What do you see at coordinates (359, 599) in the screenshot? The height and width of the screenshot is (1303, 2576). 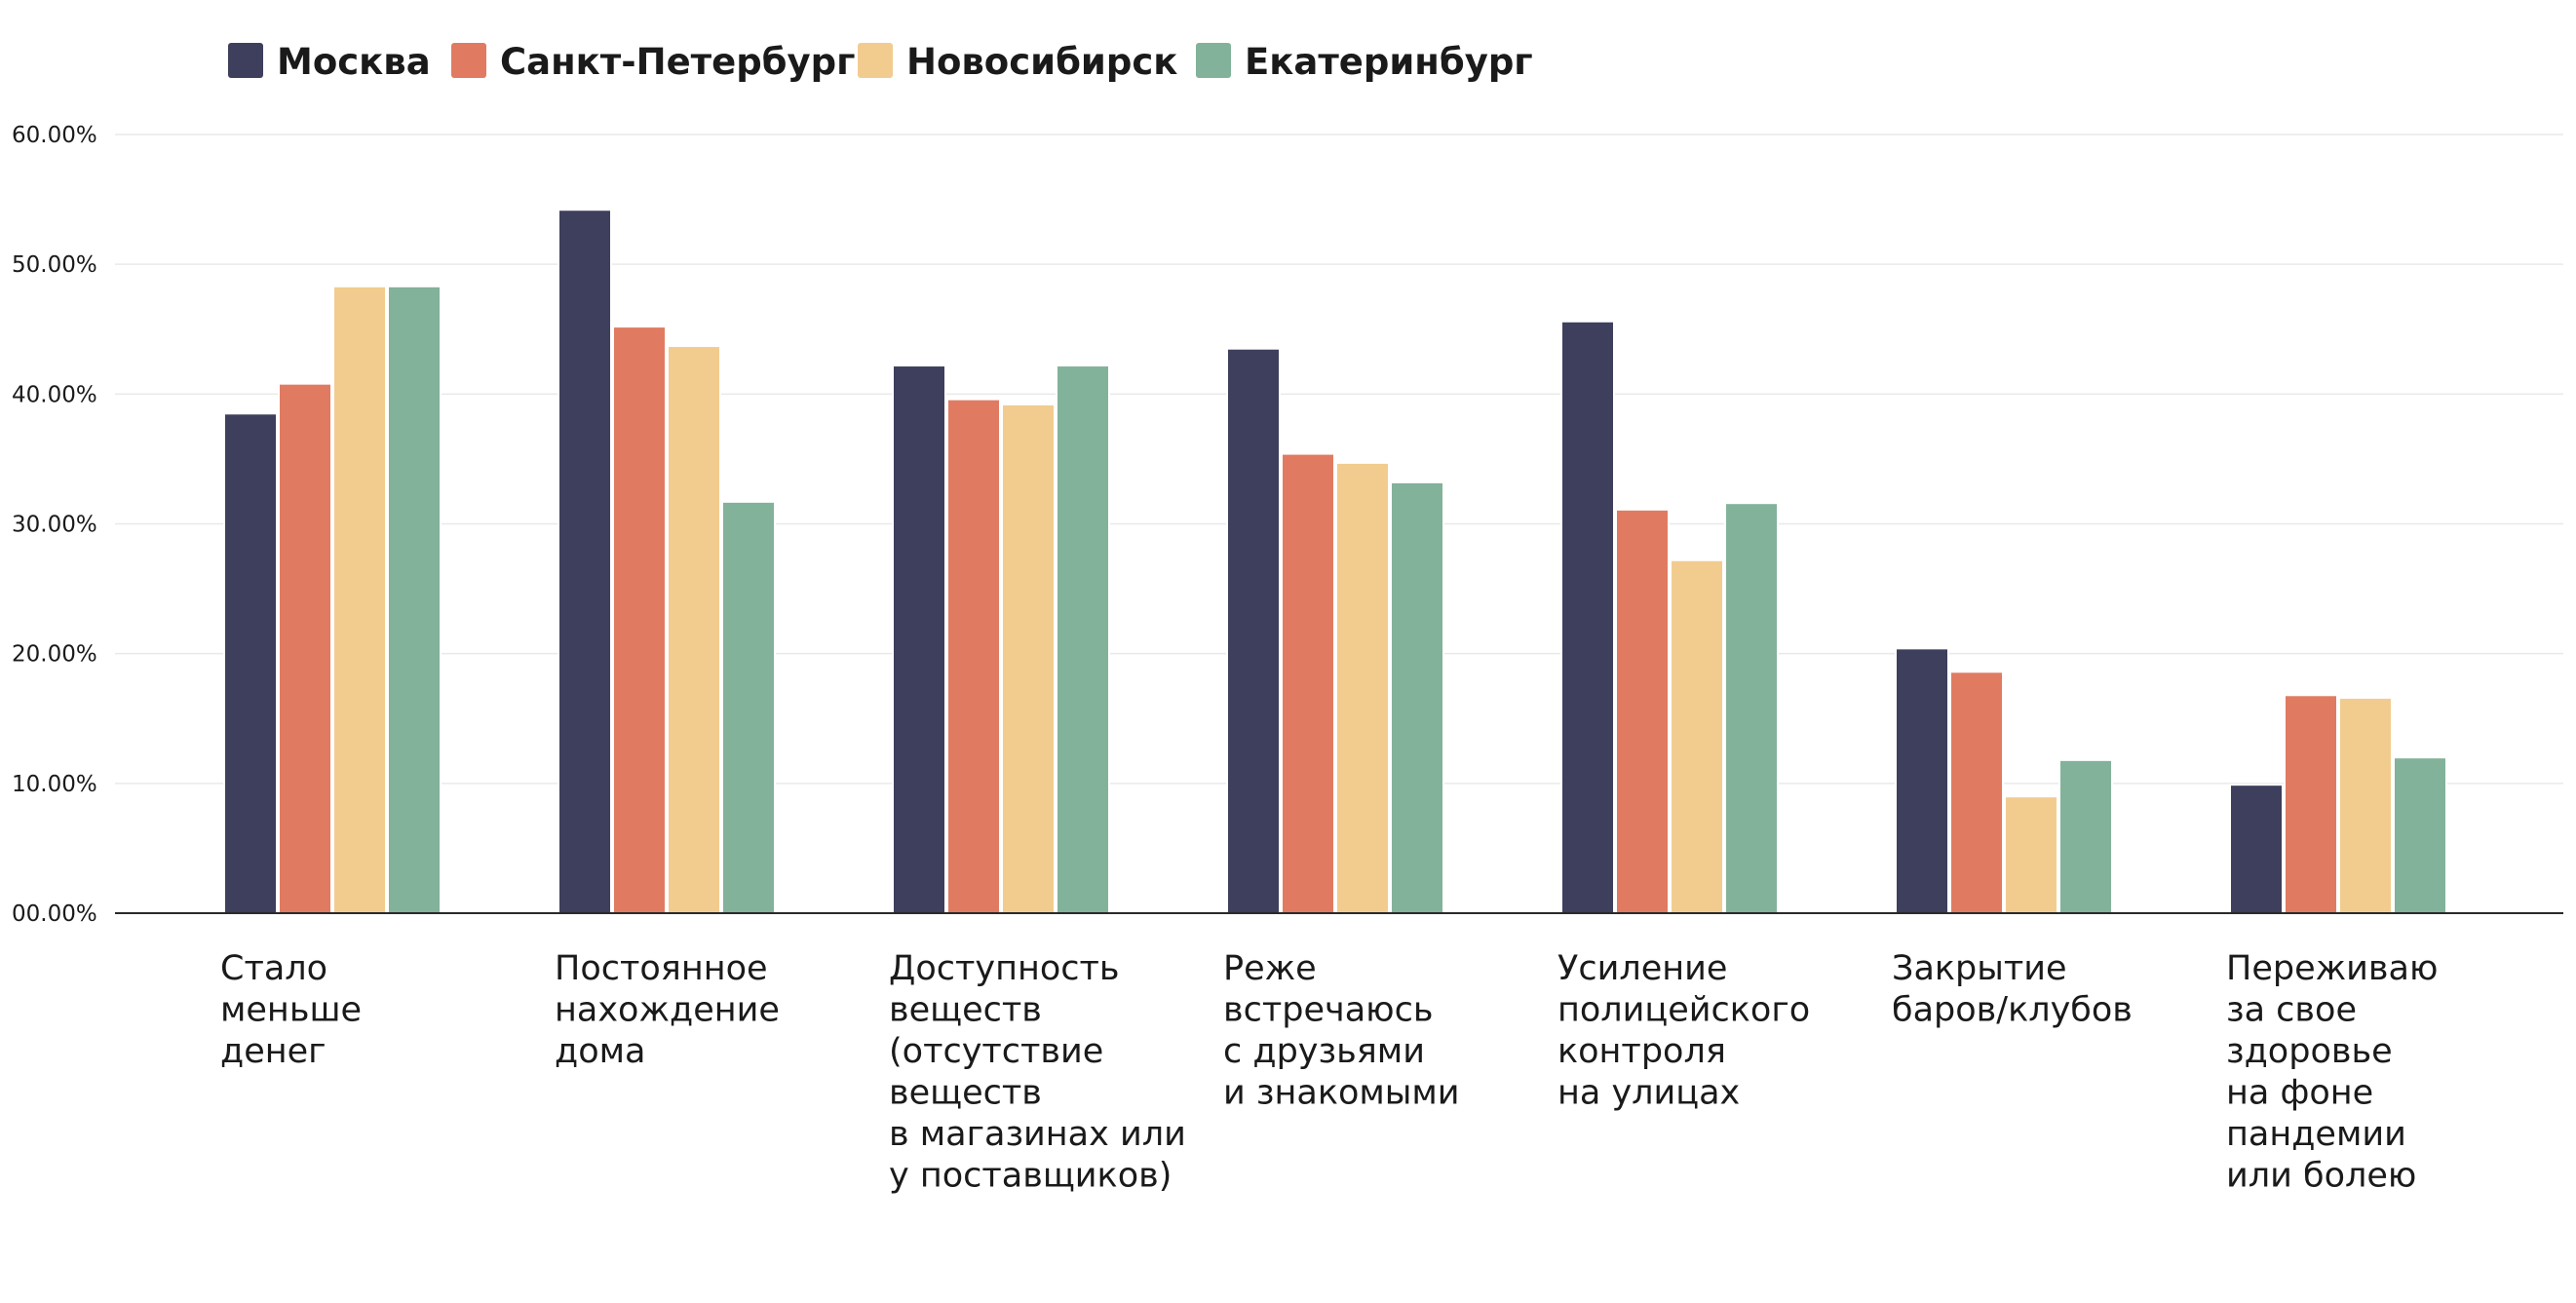 I see `bar-cat1-series3` at bounding box center [359, 599].